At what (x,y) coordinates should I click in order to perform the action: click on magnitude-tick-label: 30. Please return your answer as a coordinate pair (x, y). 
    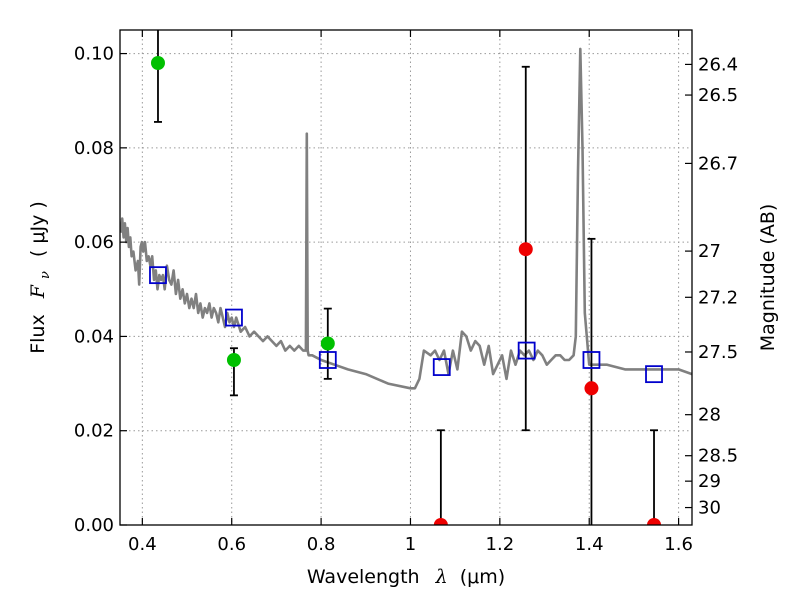
    Looking at the image, I should click on (709, 508).